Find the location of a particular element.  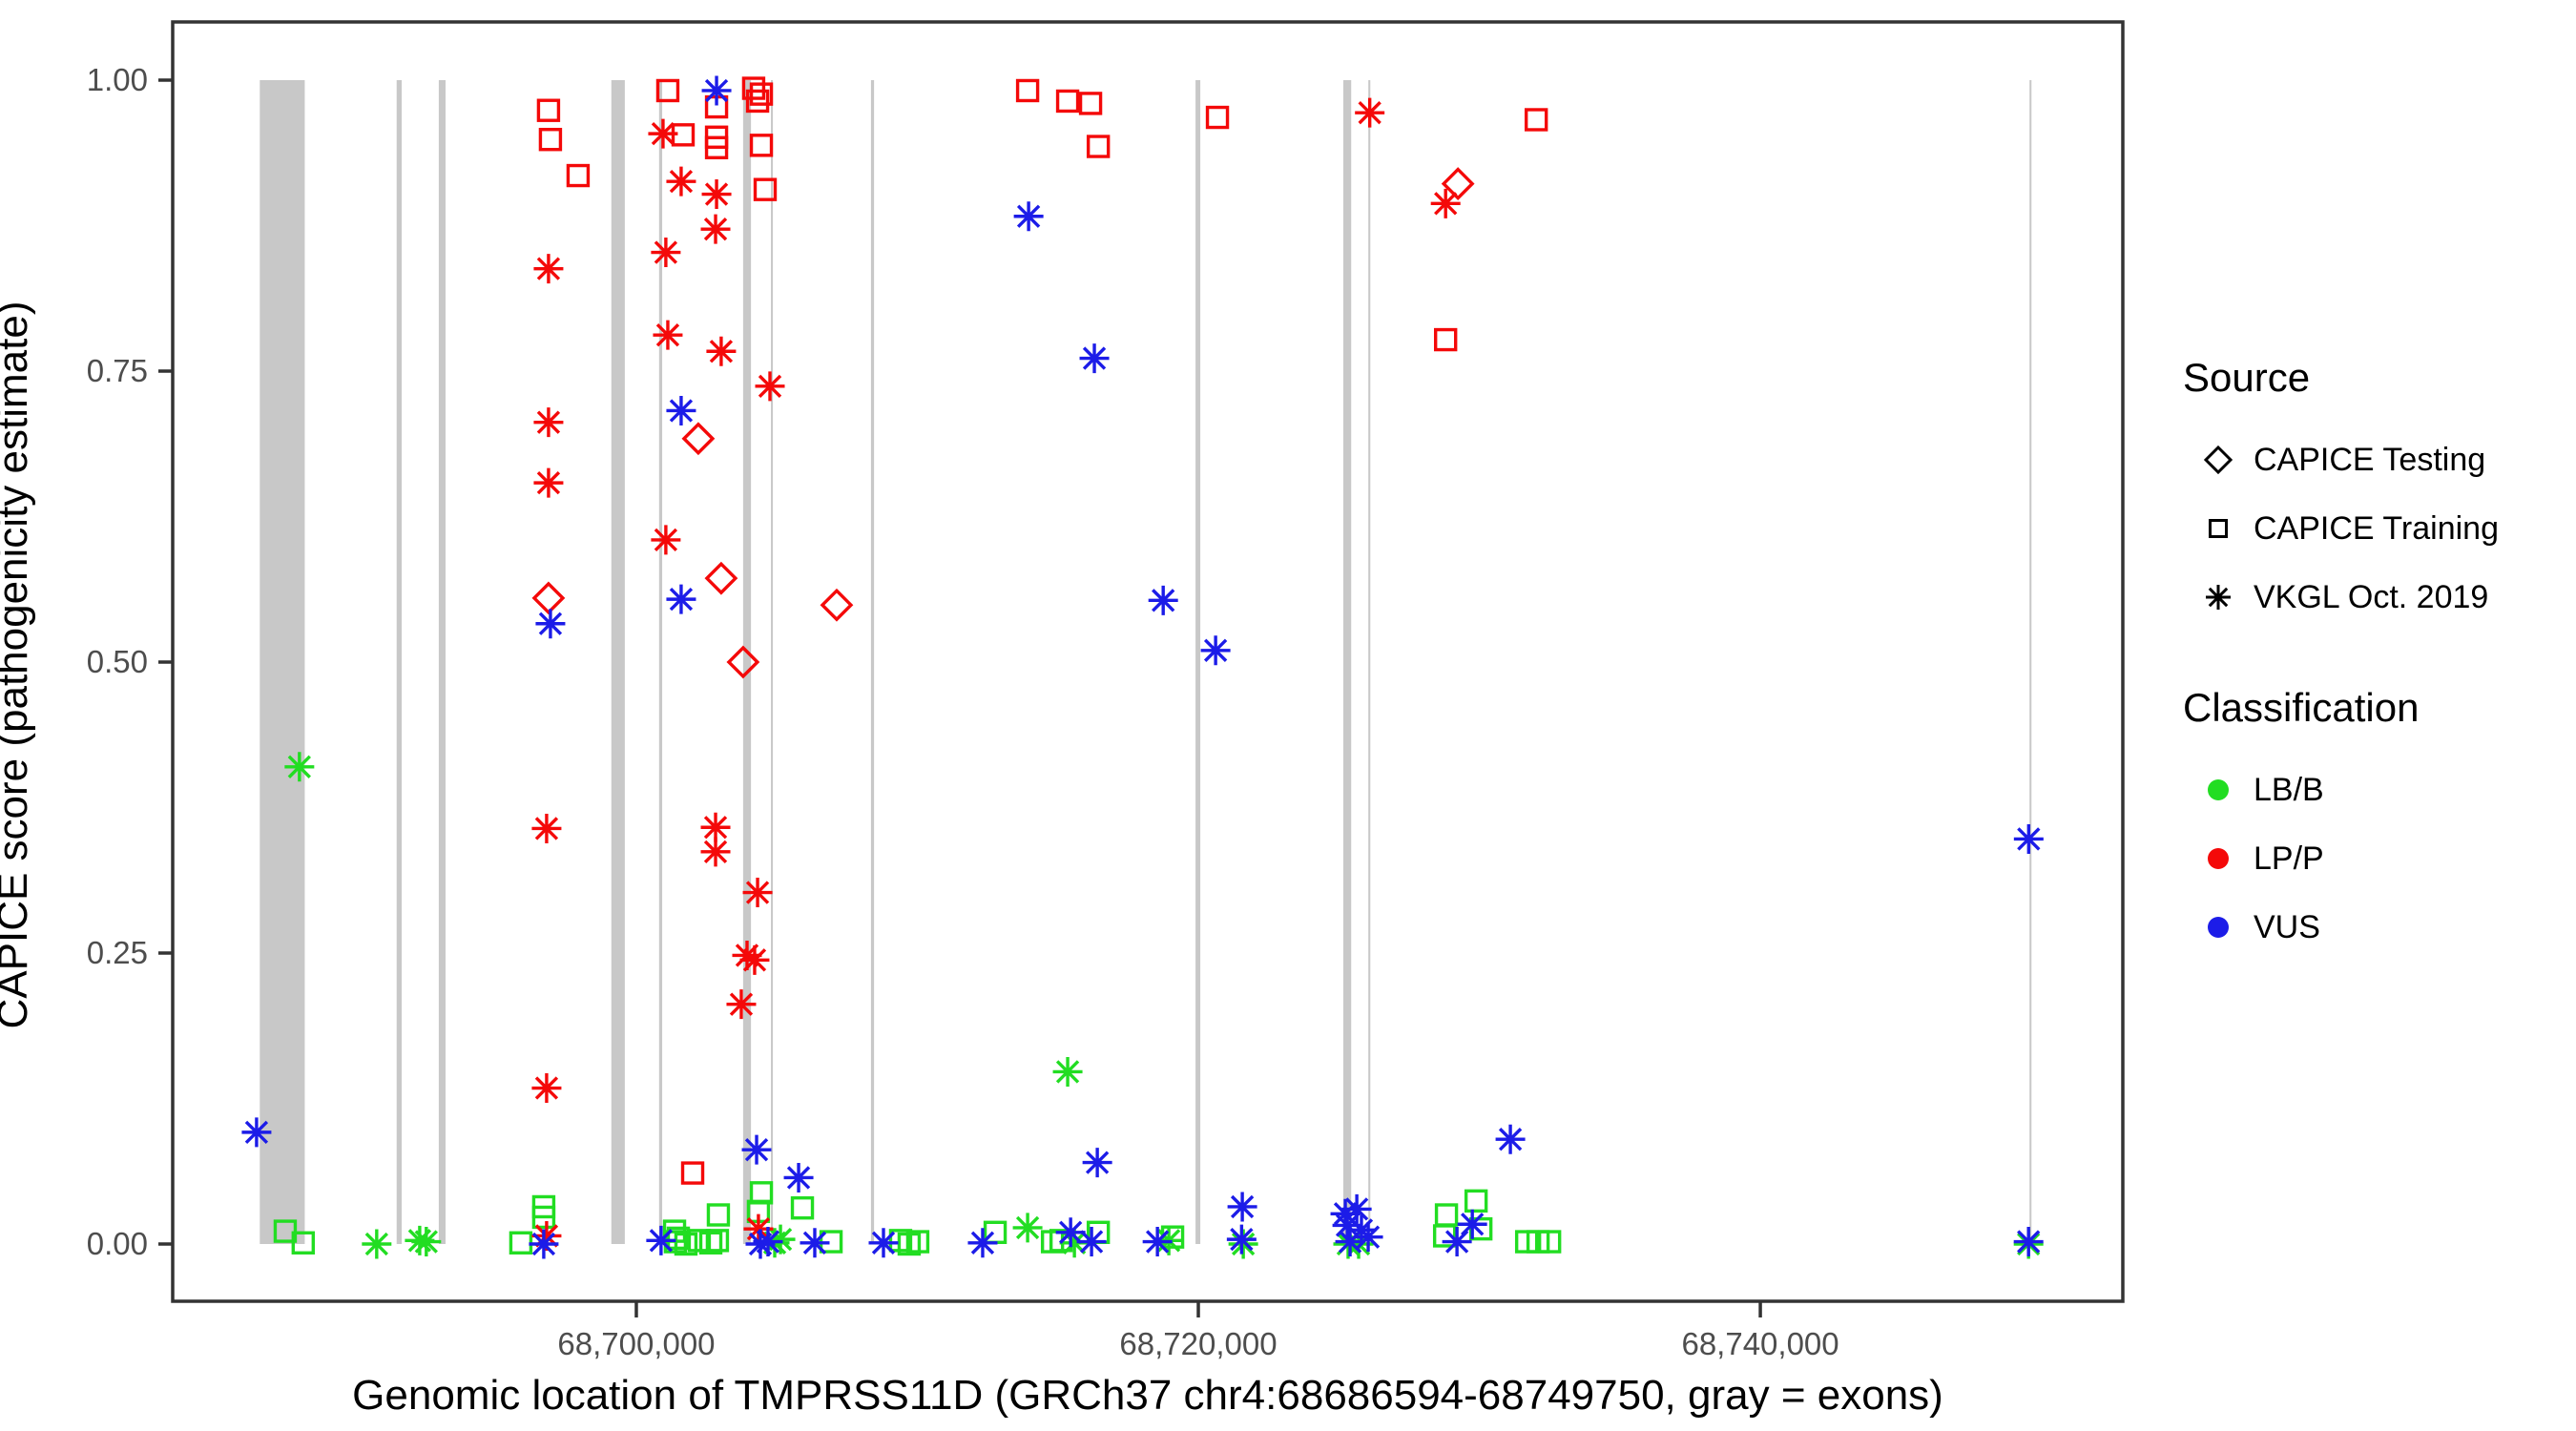

legend-item-vkgl: VKGL Oct. 2019 is located at coordinates (2341, 597).